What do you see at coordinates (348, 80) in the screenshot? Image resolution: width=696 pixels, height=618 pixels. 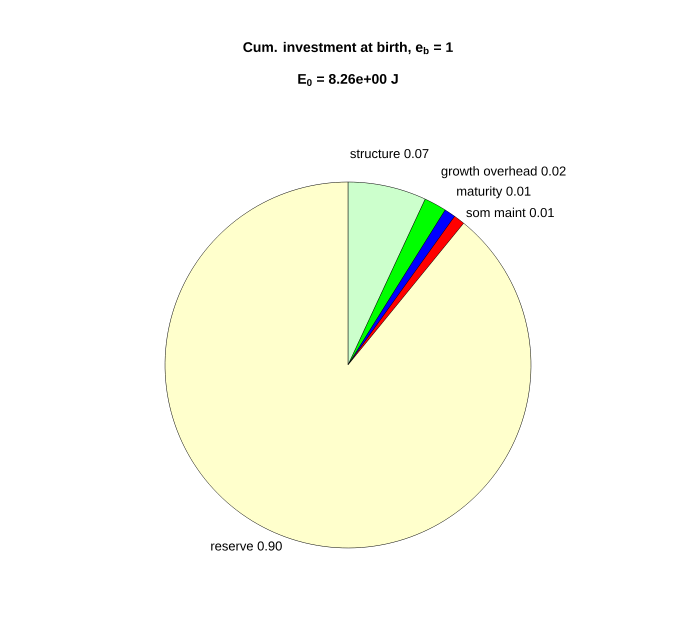 I see `chart-subtitle: E$_{0}$ = 8.26e+00 J` at bounding box center [348, 80].